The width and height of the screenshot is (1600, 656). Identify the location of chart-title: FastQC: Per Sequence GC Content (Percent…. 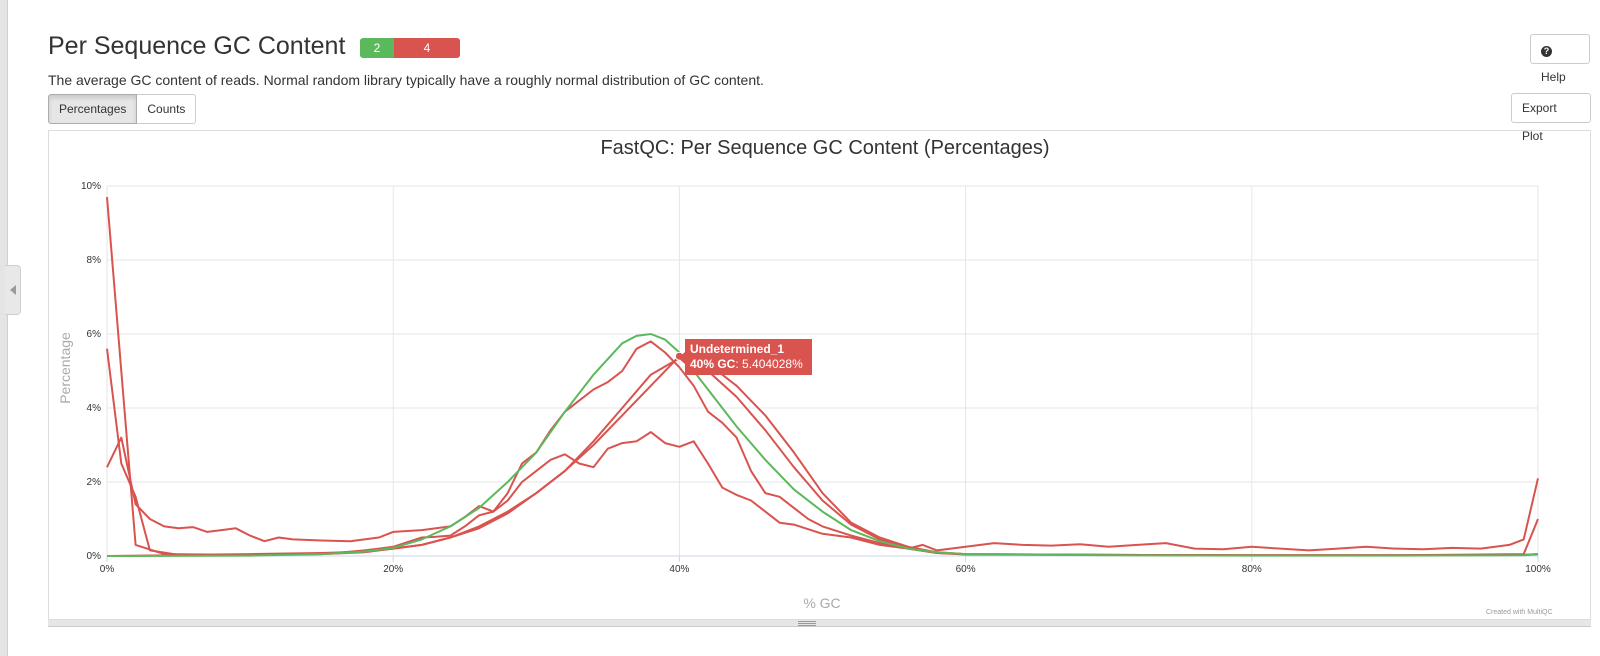
(824, 148).